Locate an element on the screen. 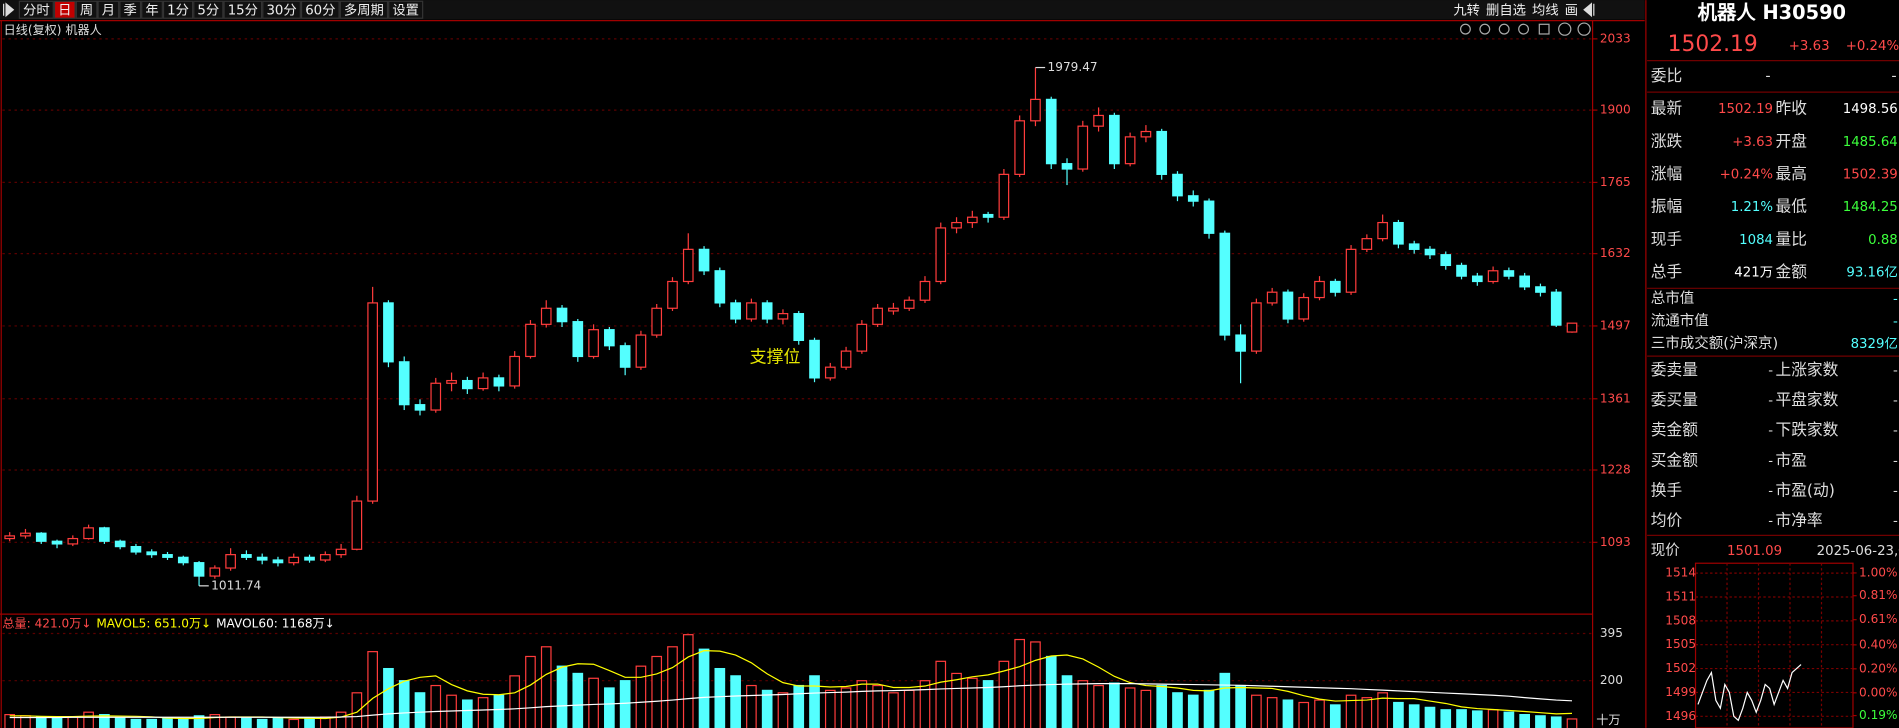  quote-label: 最高 is located at coordinates (1790, 173).